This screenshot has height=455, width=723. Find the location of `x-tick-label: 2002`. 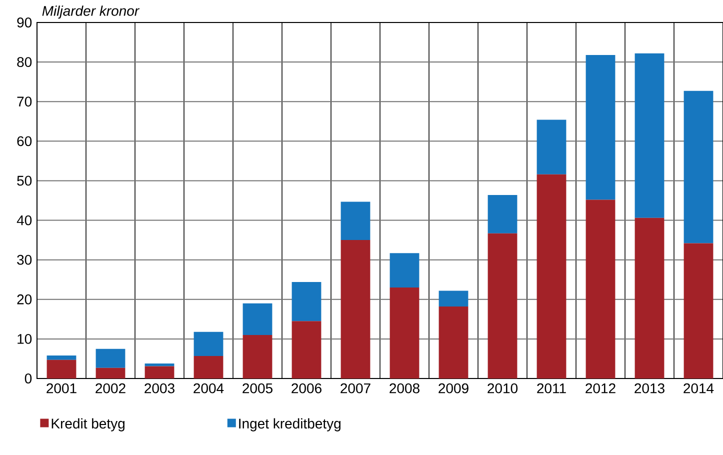

x-tick-label: 2002 is located at coordinates (111, 388).